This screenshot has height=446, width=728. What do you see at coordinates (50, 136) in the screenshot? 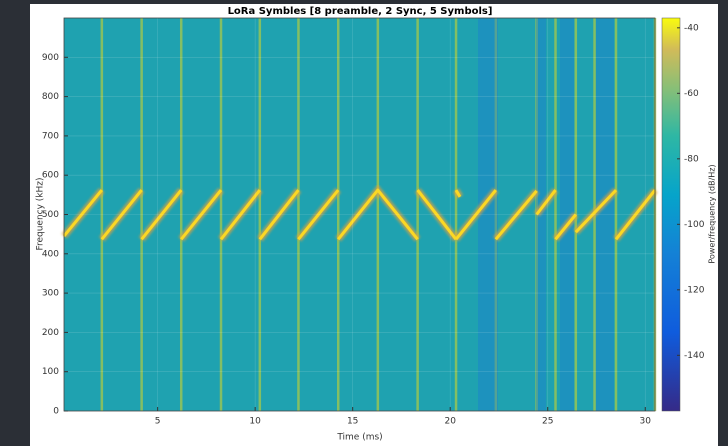
I see `y-tick-label: 700` at bounding box center [50, 136].